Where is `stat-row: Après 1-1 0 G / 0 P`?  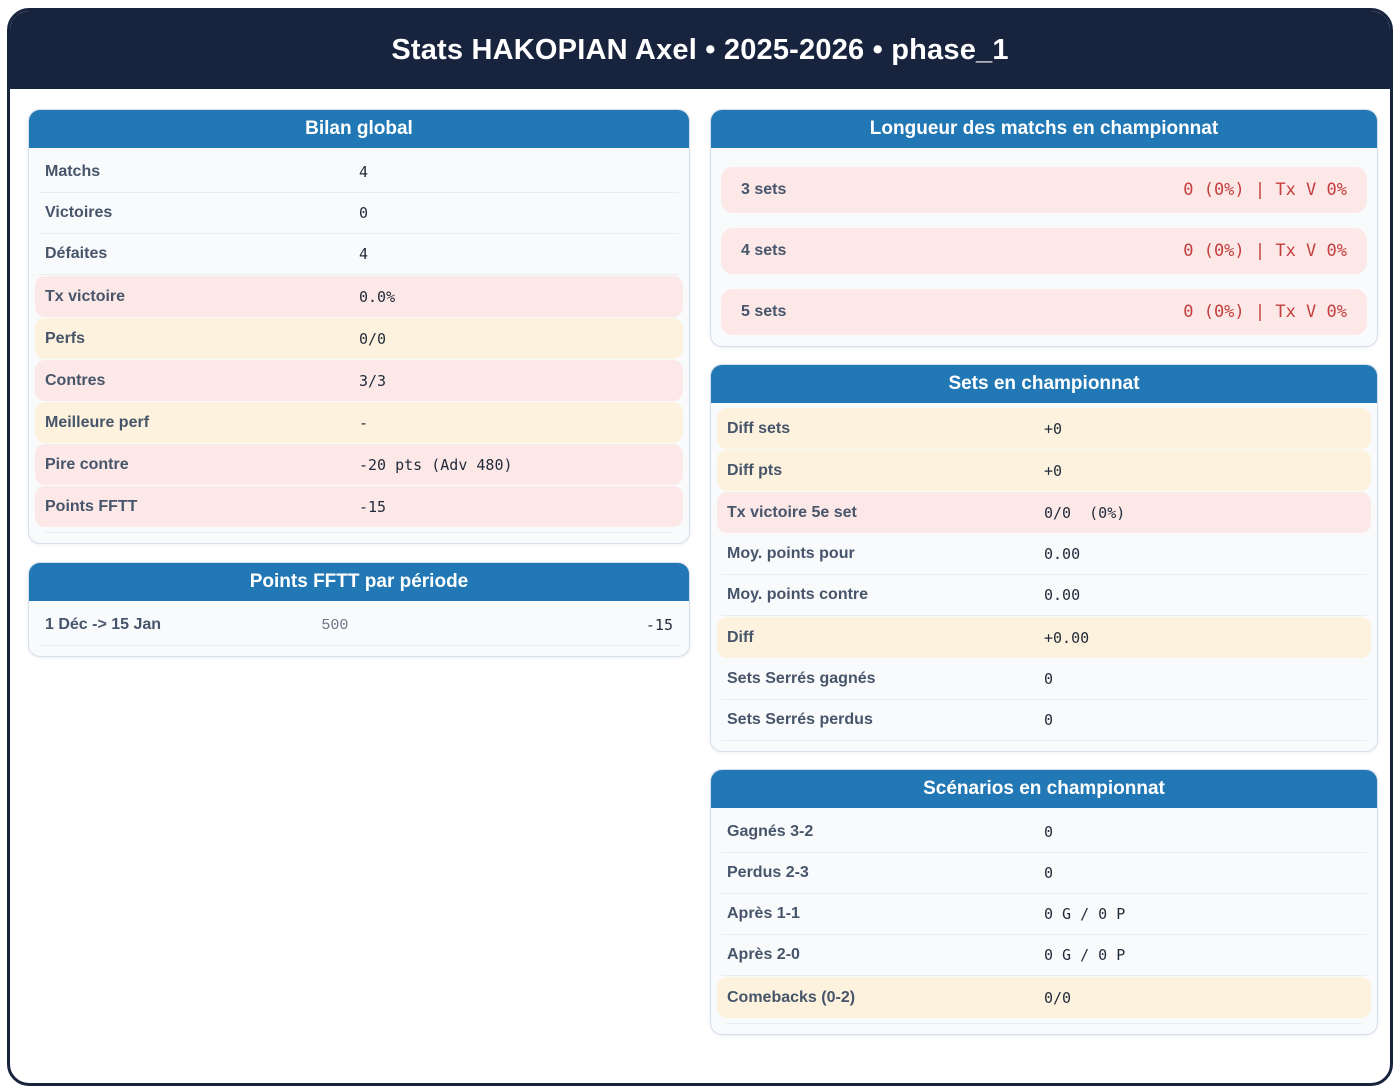
stat-row: Après 1-1 0 G / 0 P is located at coordinates (1044, 914).